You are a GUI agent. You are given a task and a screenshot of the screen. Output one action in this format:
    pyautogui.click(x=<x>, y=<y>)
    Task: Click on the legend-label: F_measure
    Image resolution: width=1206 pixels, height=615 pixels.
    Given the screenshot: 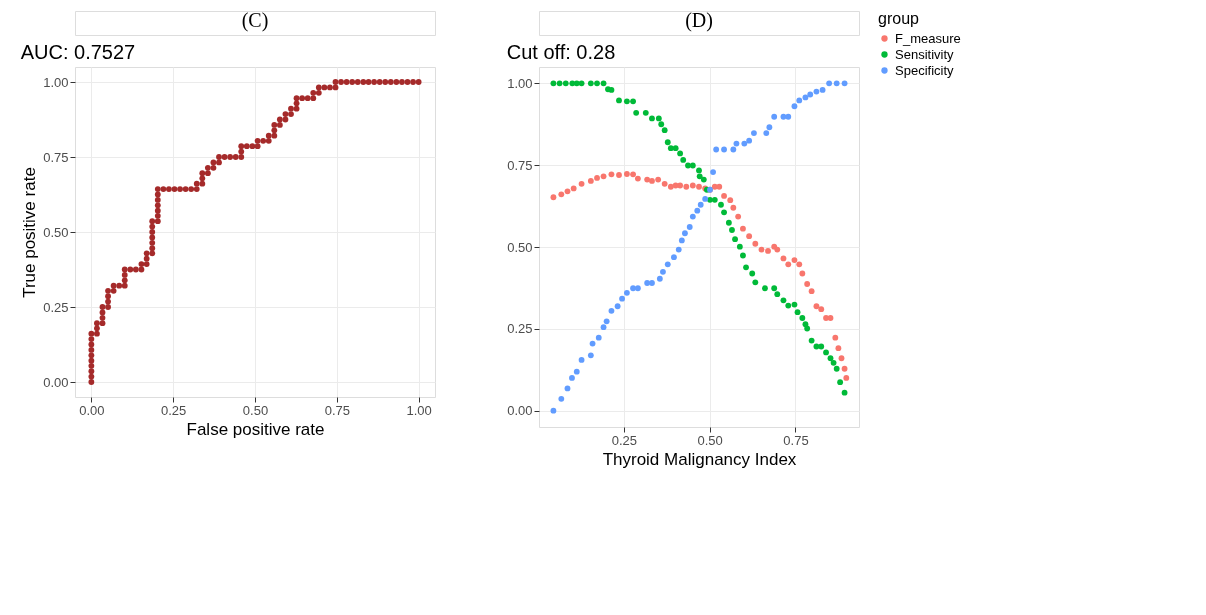 What is the action you would take?
    pyautogui.click(x=928, y=38)
    